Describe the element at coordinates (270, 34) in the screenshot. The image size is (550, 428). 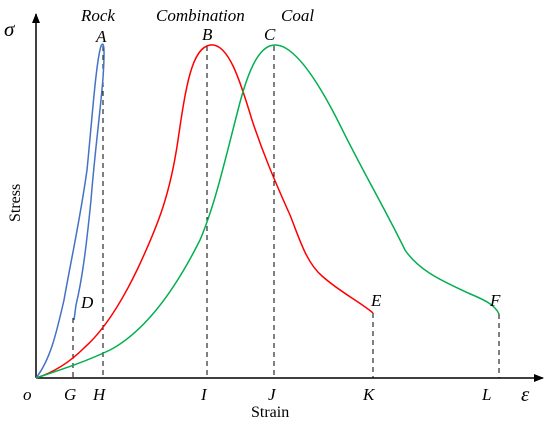
I see `point-label-c: C` at that location.